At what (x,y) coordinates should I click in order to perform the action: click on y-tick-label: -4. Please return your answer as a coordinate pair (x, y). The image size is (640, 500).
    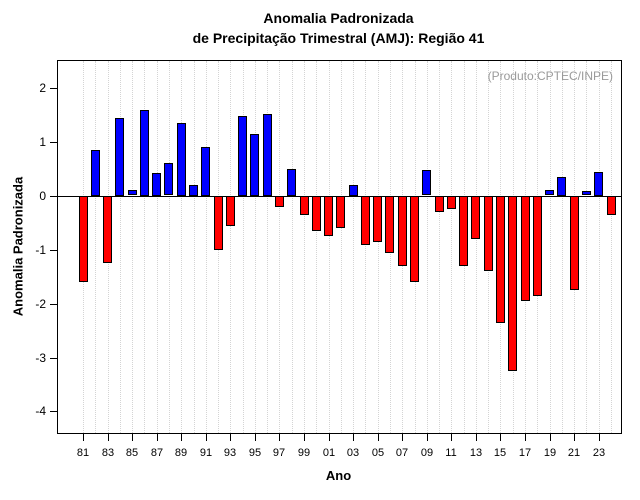
    Looking at the image, I should click on (40, 411).